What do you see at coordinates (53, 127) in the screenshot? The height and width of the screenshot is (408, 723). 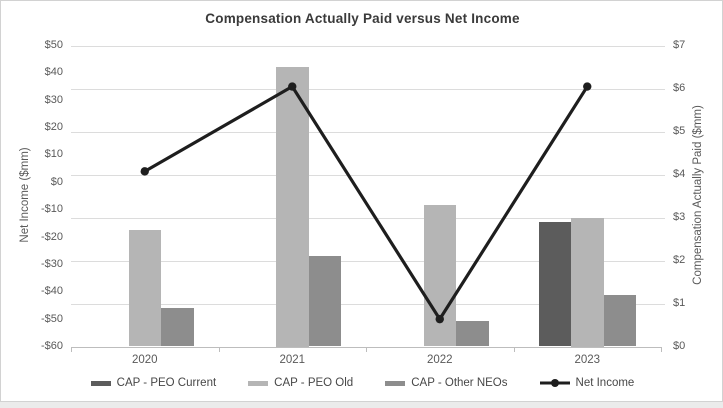 I see `left-axis-tick-label: $20` at bounding box center [53, 127].